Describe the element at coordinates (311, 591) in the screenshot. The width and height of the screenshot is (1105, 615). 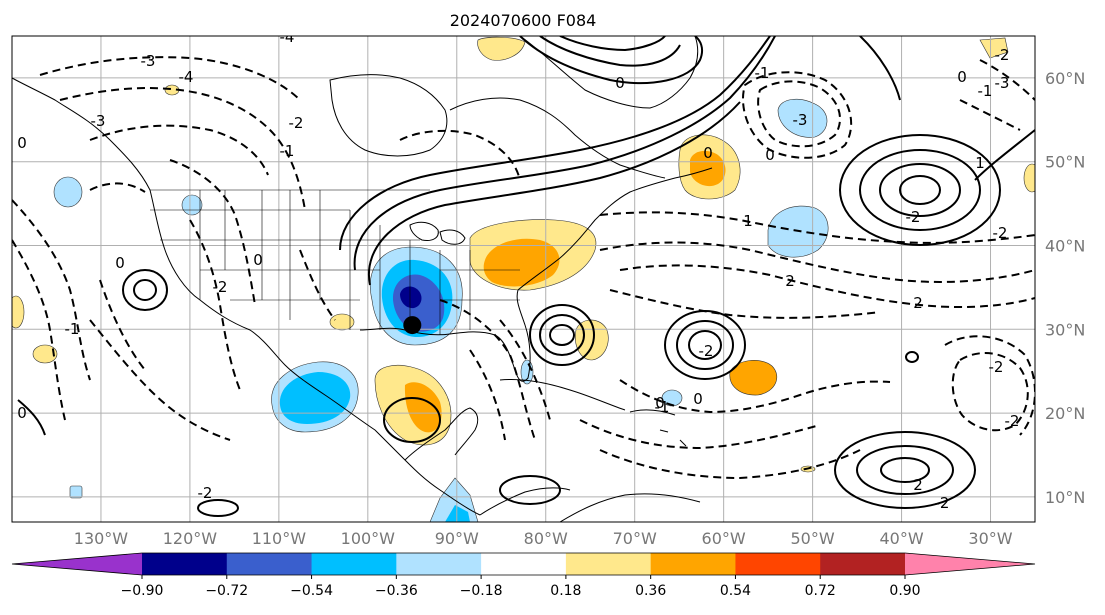
I see `colorbar-tick-label: −0.54` at that location.